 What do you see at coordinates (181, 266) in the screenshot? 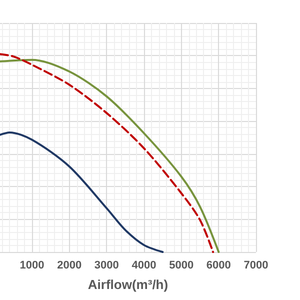
I see `x-tick-label: 5000` at bounding box center [181, 266].